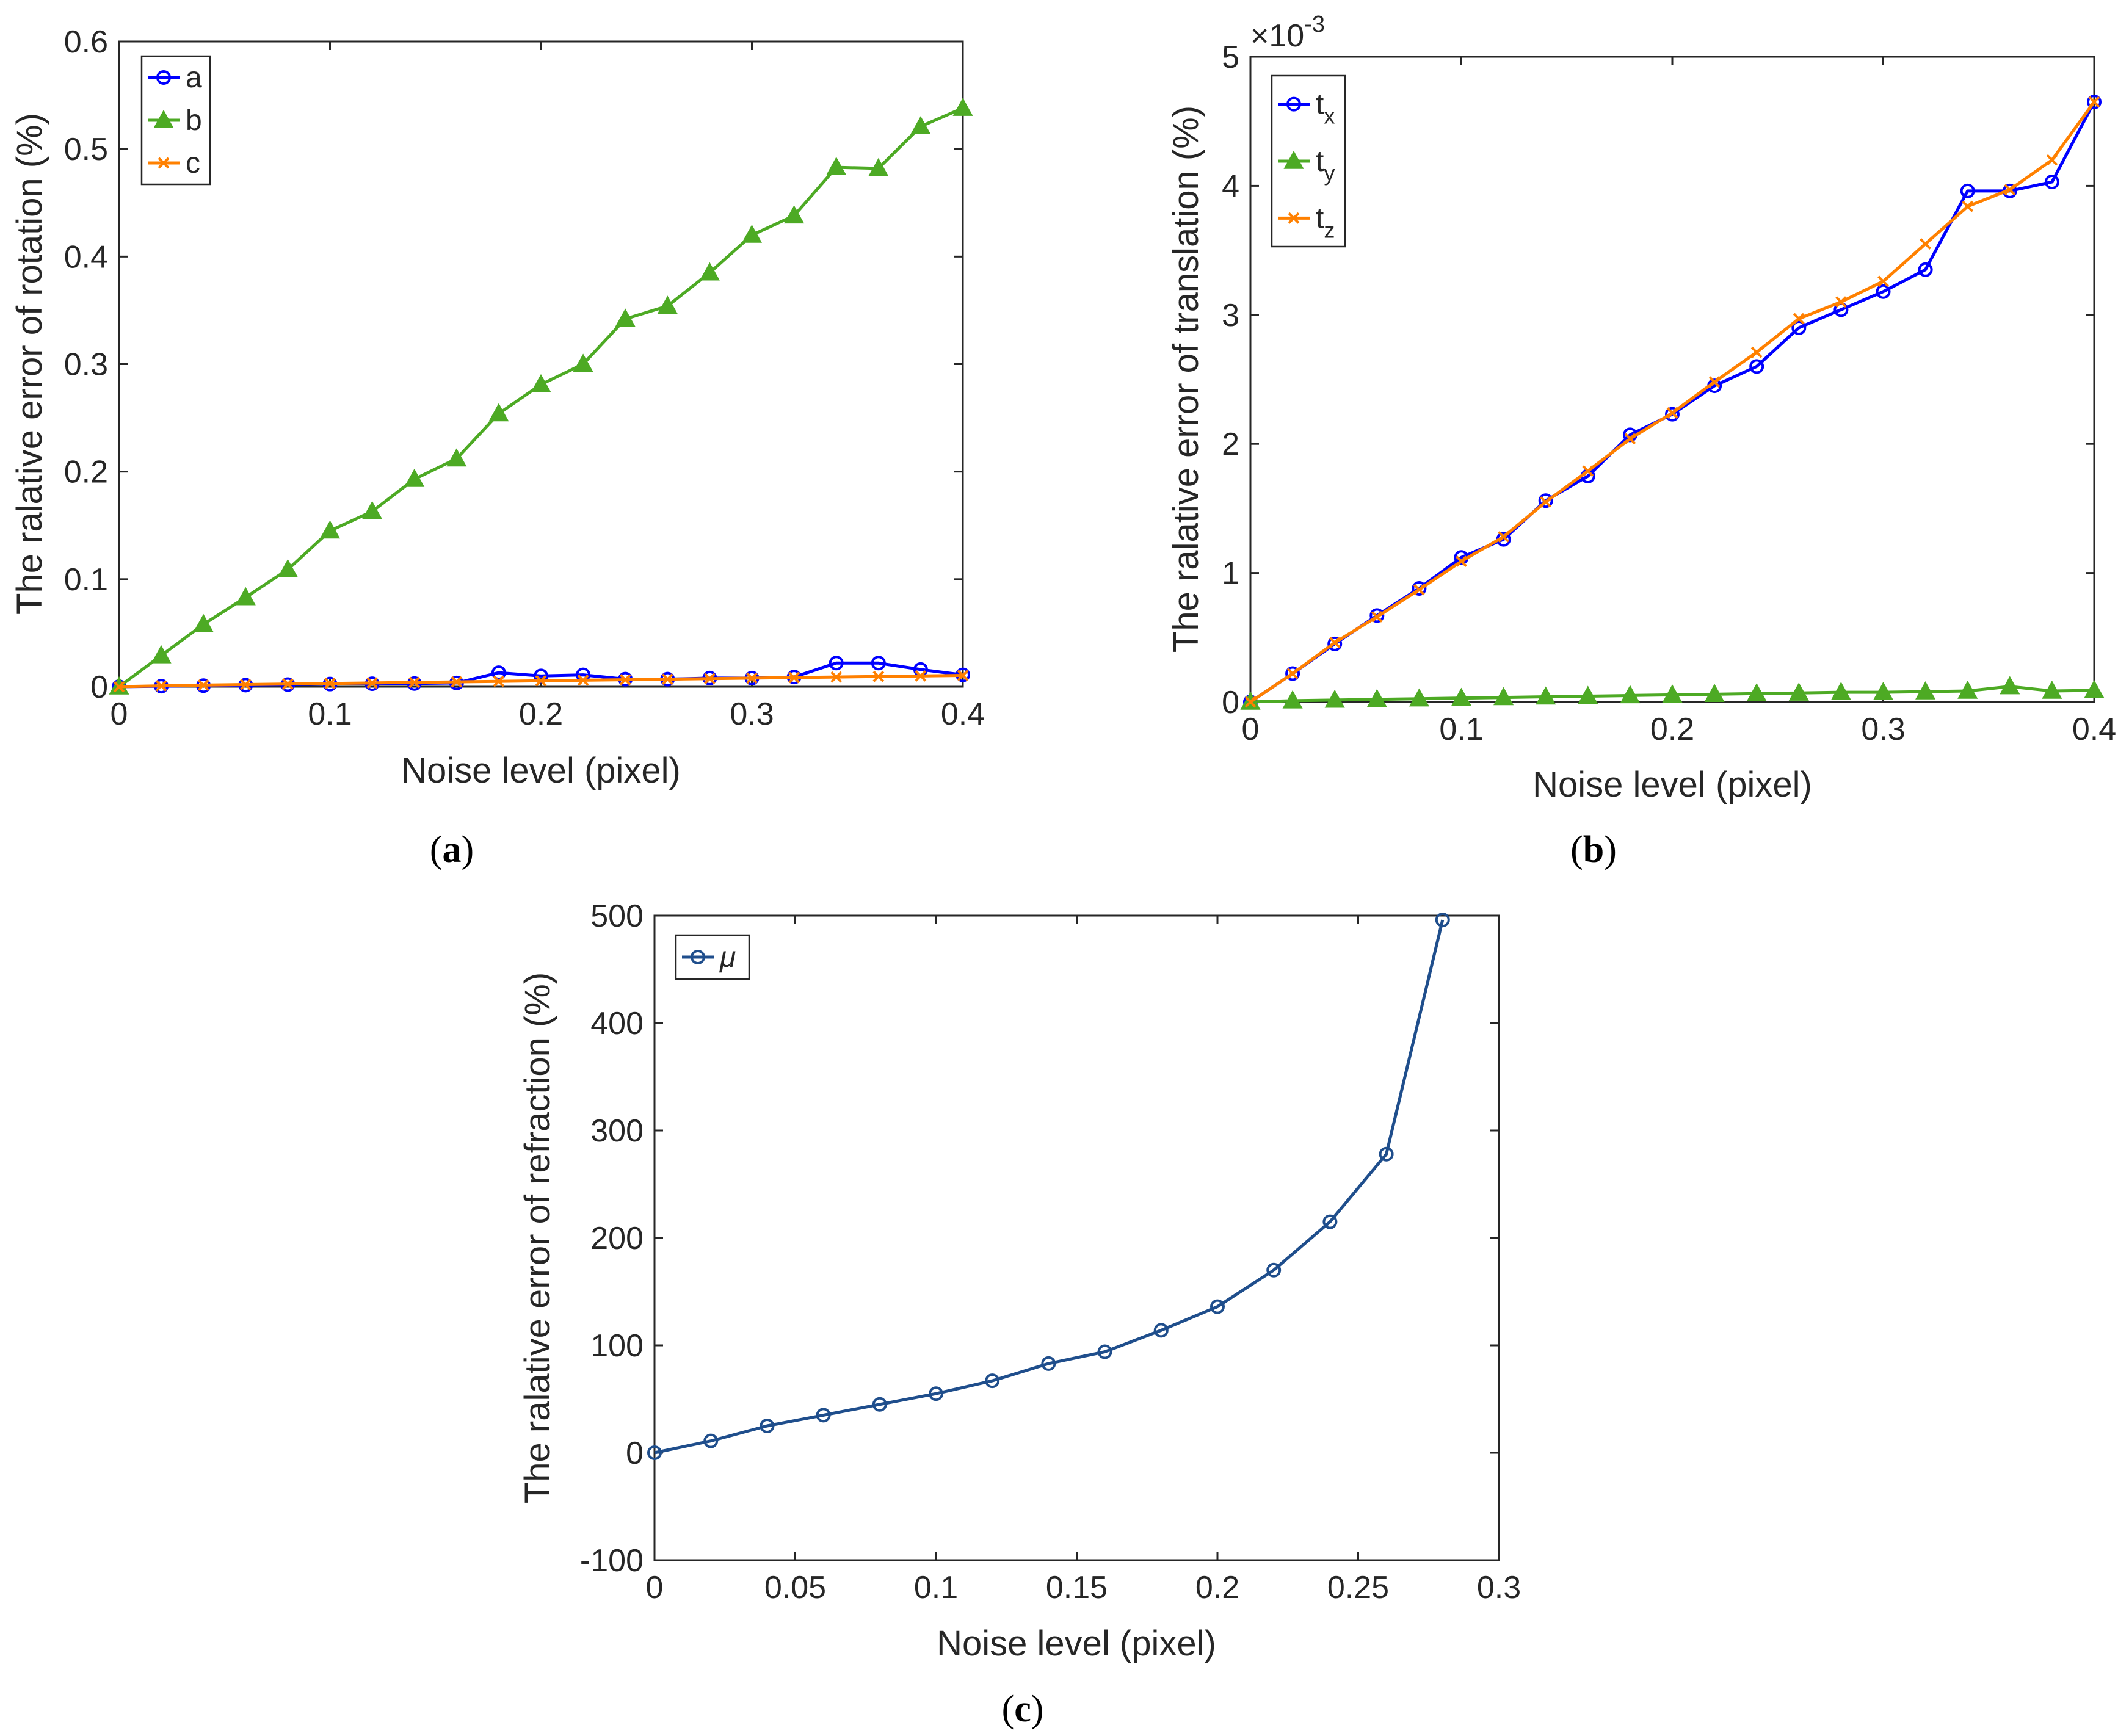  What do you see at coordinates (86, 149) in the screenshot?
I see `y-tick-label-a-5: 0.5` at bounding box center [86, 149].